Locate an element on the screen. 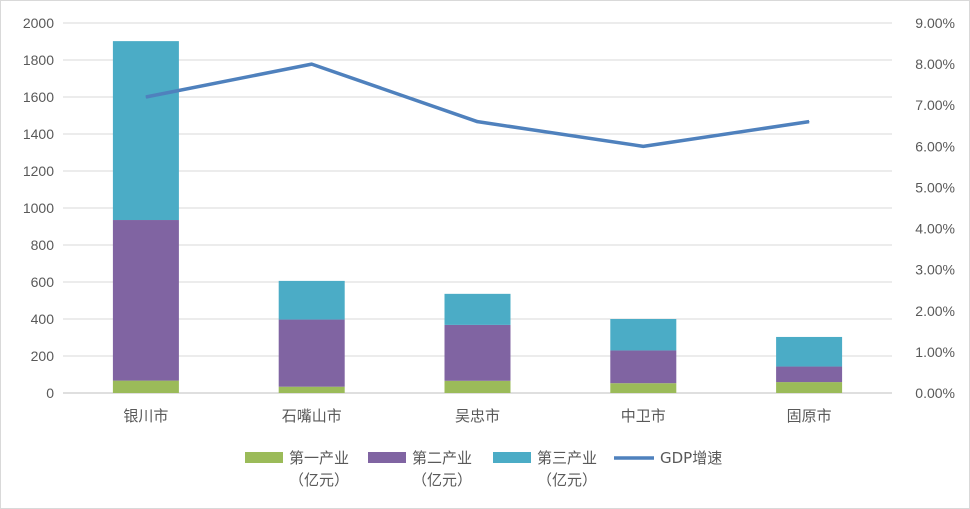 This screenshot has height=509, width=970. legend-label: 第一产业 is located at coordinates (319, 458).